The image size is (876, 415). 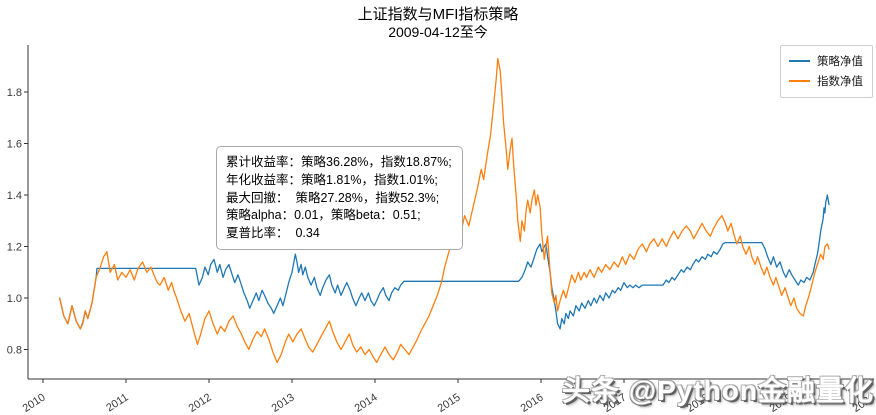 What do you see at coordinates (332, 179) in the screenshot?
I see `stat-annualized-return: 年化收益率：策略1.81%，指数1.01%;` at bounding box center [332, 179].